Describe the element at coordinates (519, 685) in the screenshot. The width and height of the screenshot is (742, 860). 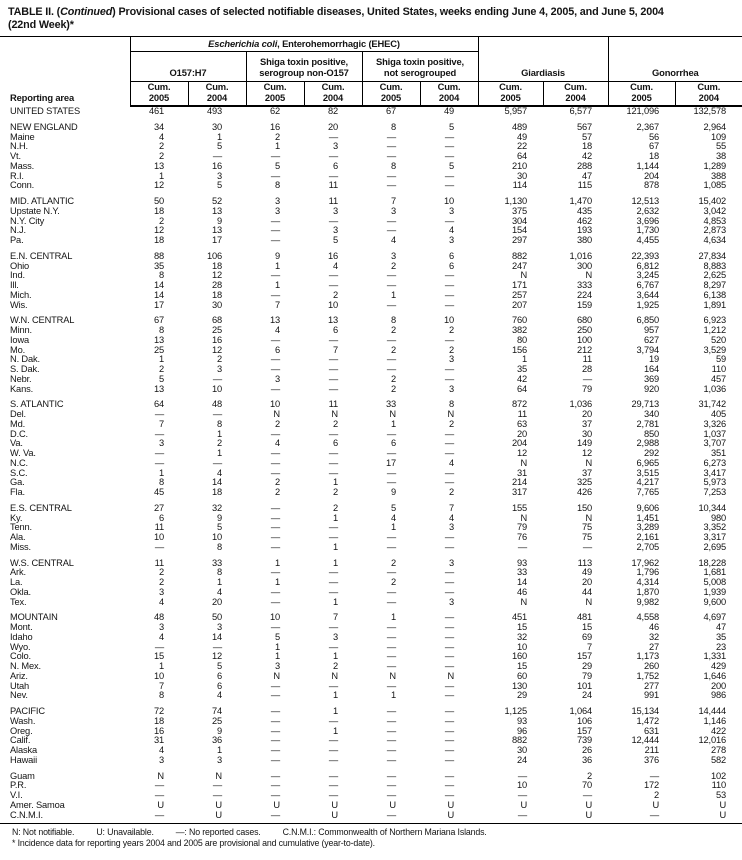
I see `value-cell: 130` at that location.